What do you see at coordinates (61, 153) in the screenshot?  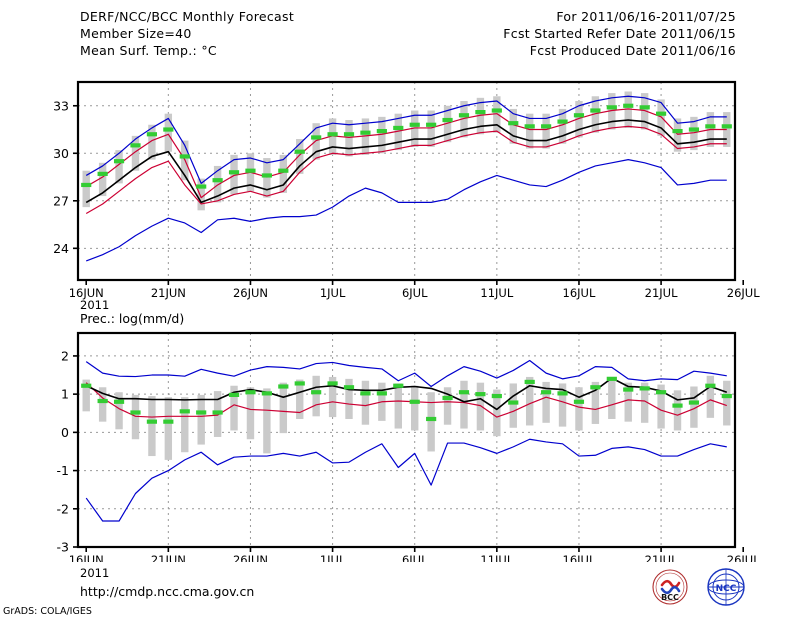 I see `y-tick-label: 30` at bounding box center [61, 153].